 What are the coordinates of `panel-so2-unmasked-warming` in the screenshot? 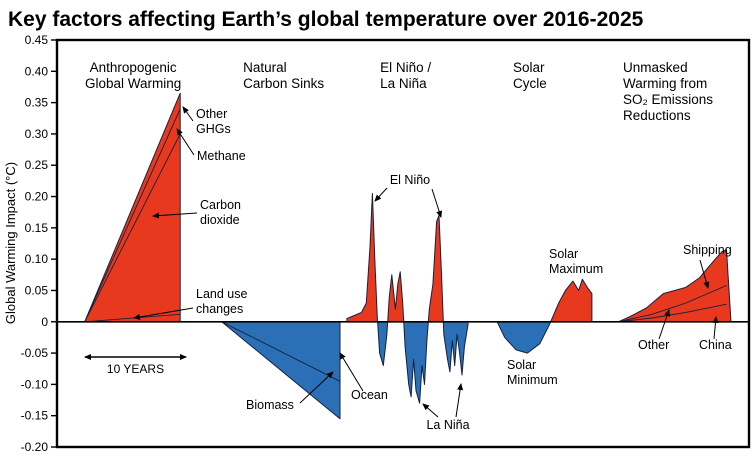 It's located at (674, 286).